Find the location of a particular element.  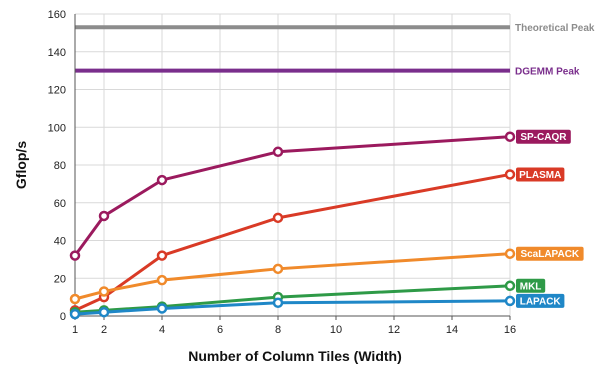

x-tick-label: 12 is located at coordinates (394, 330).